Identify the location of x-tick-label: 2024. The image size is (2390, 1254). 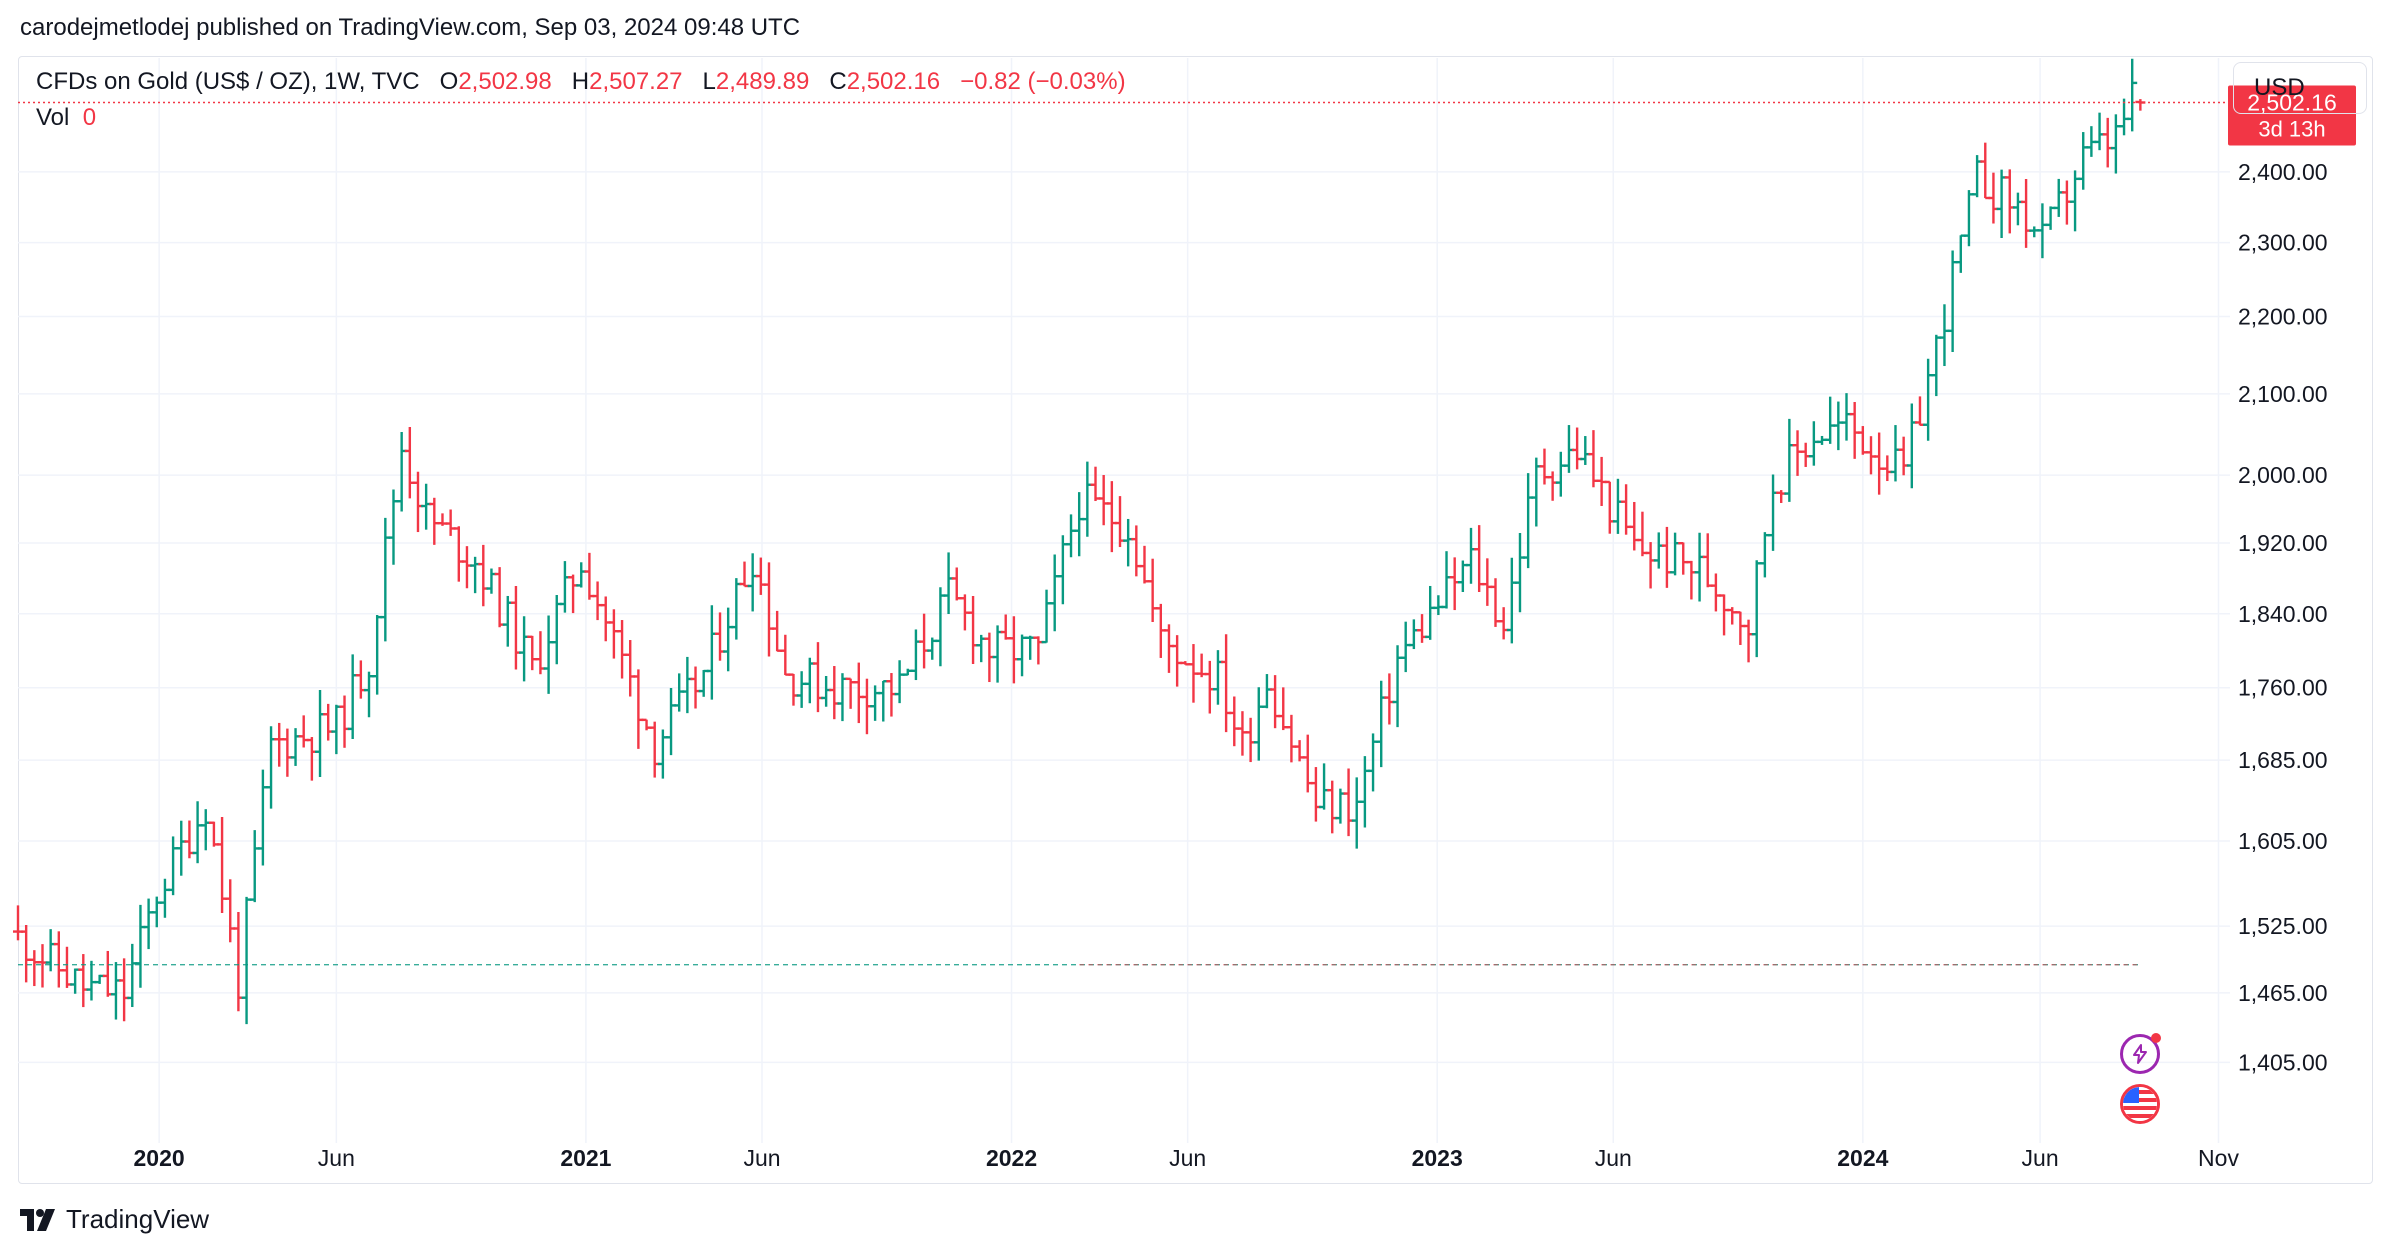
(1862, 1158).